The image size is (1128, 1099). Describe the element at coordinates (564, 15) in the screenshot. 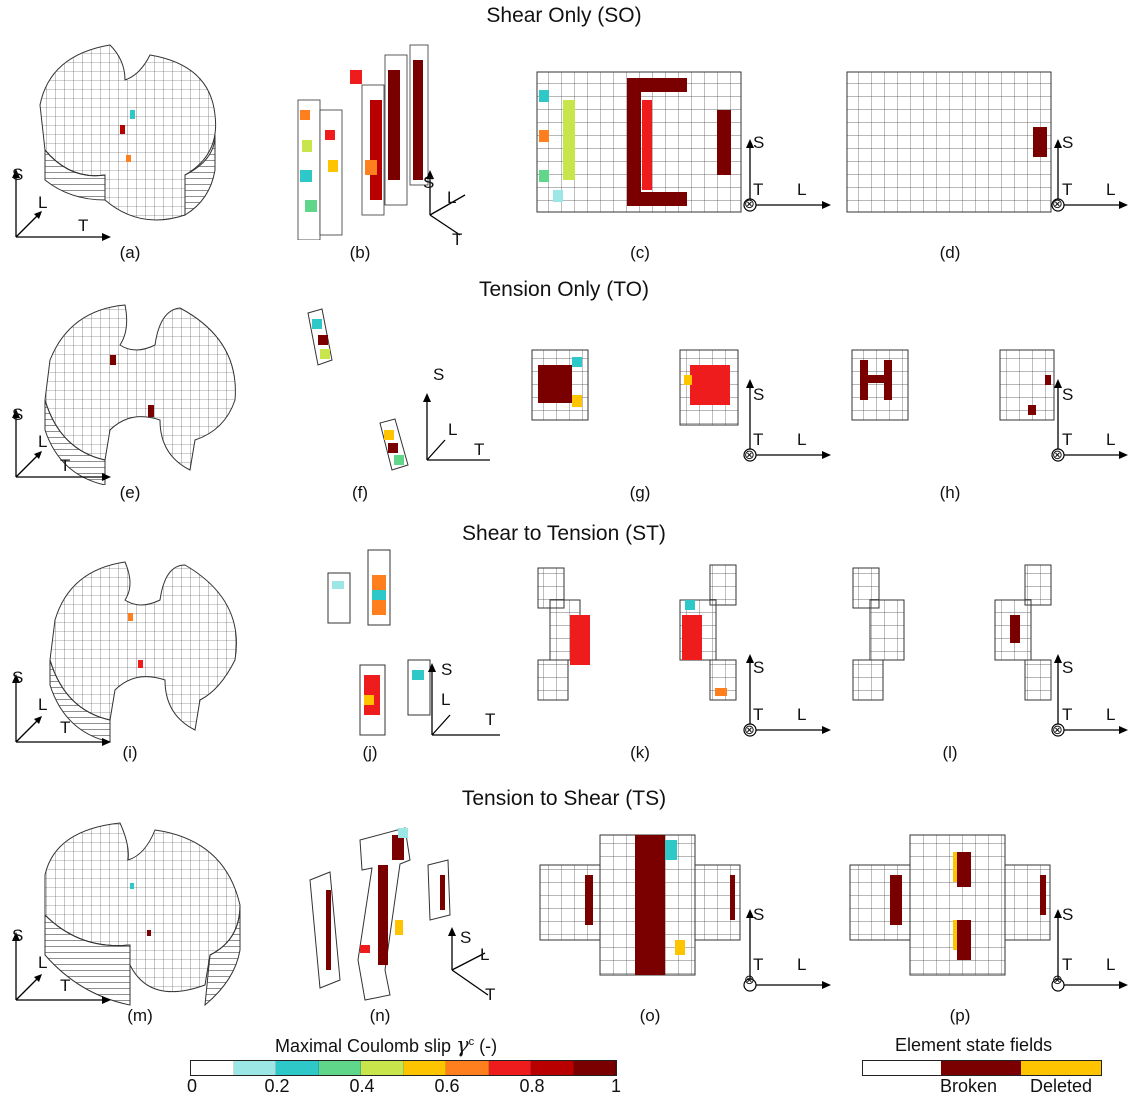

I see `row-title-so: Shear Only (SO)` at that location.